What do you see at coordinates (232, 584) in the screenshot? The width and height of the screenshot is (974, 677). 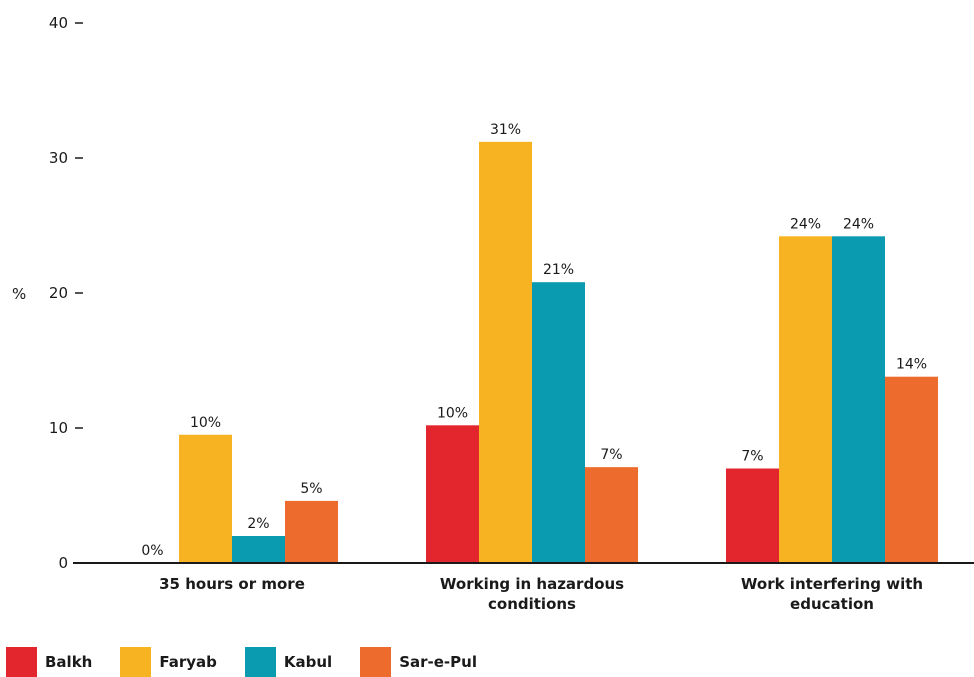 I see `x-category-label: 35 hours or more` at bounding box center [232, 584].